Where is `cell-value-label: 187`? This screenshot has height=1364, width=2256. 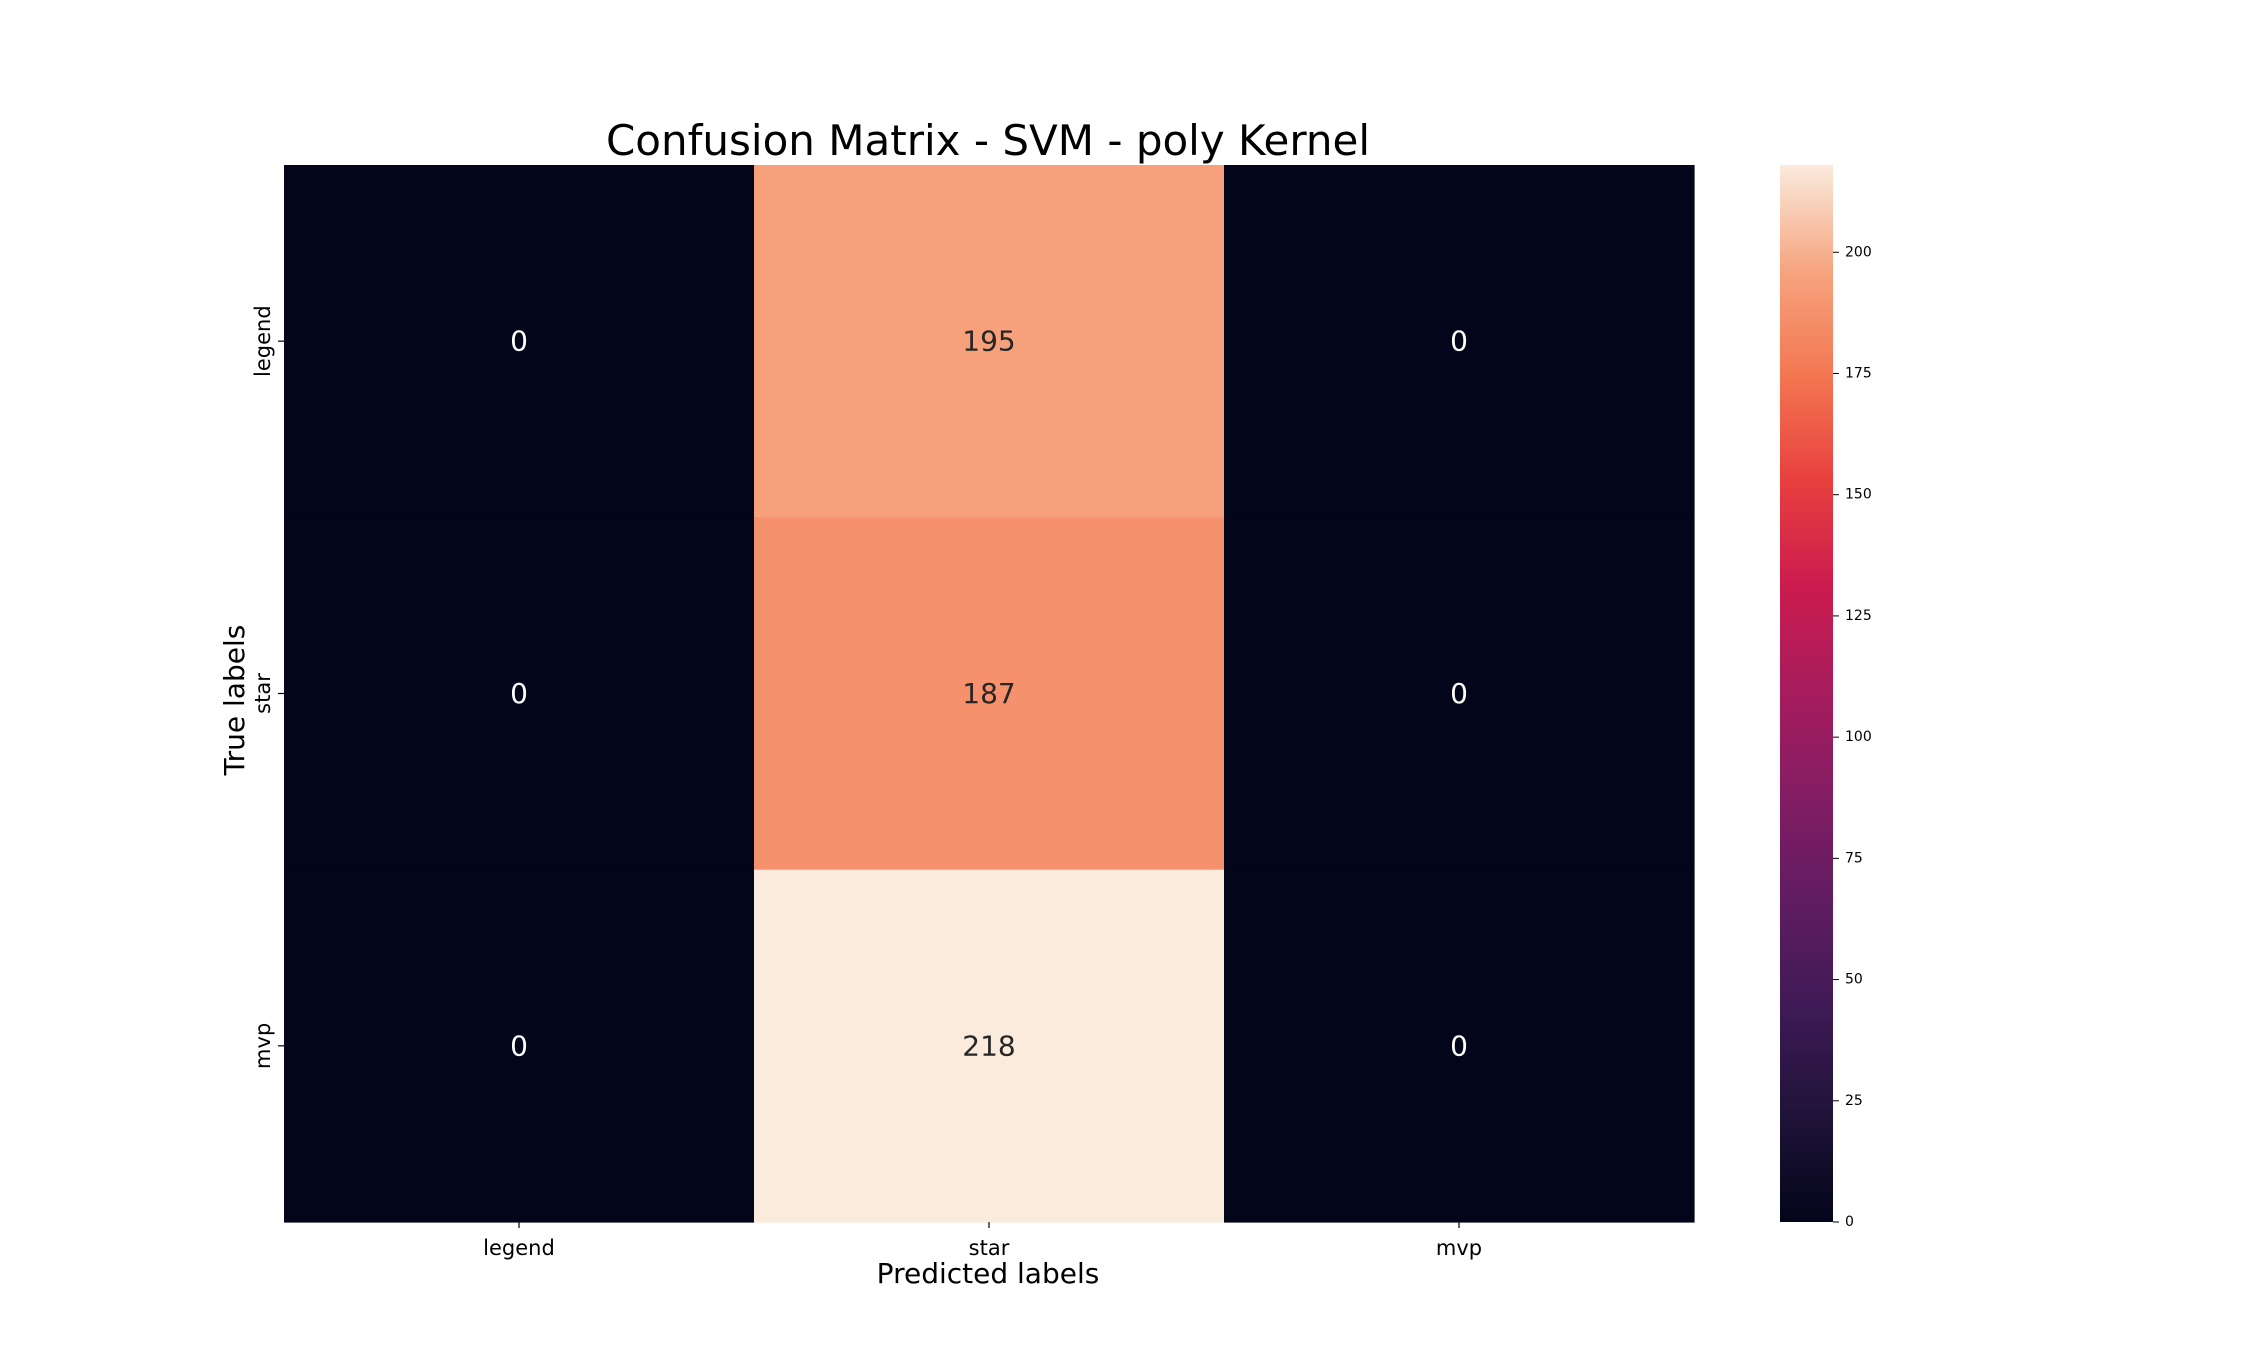
cell-value-label: 187 is located at coordinates (988, 693).